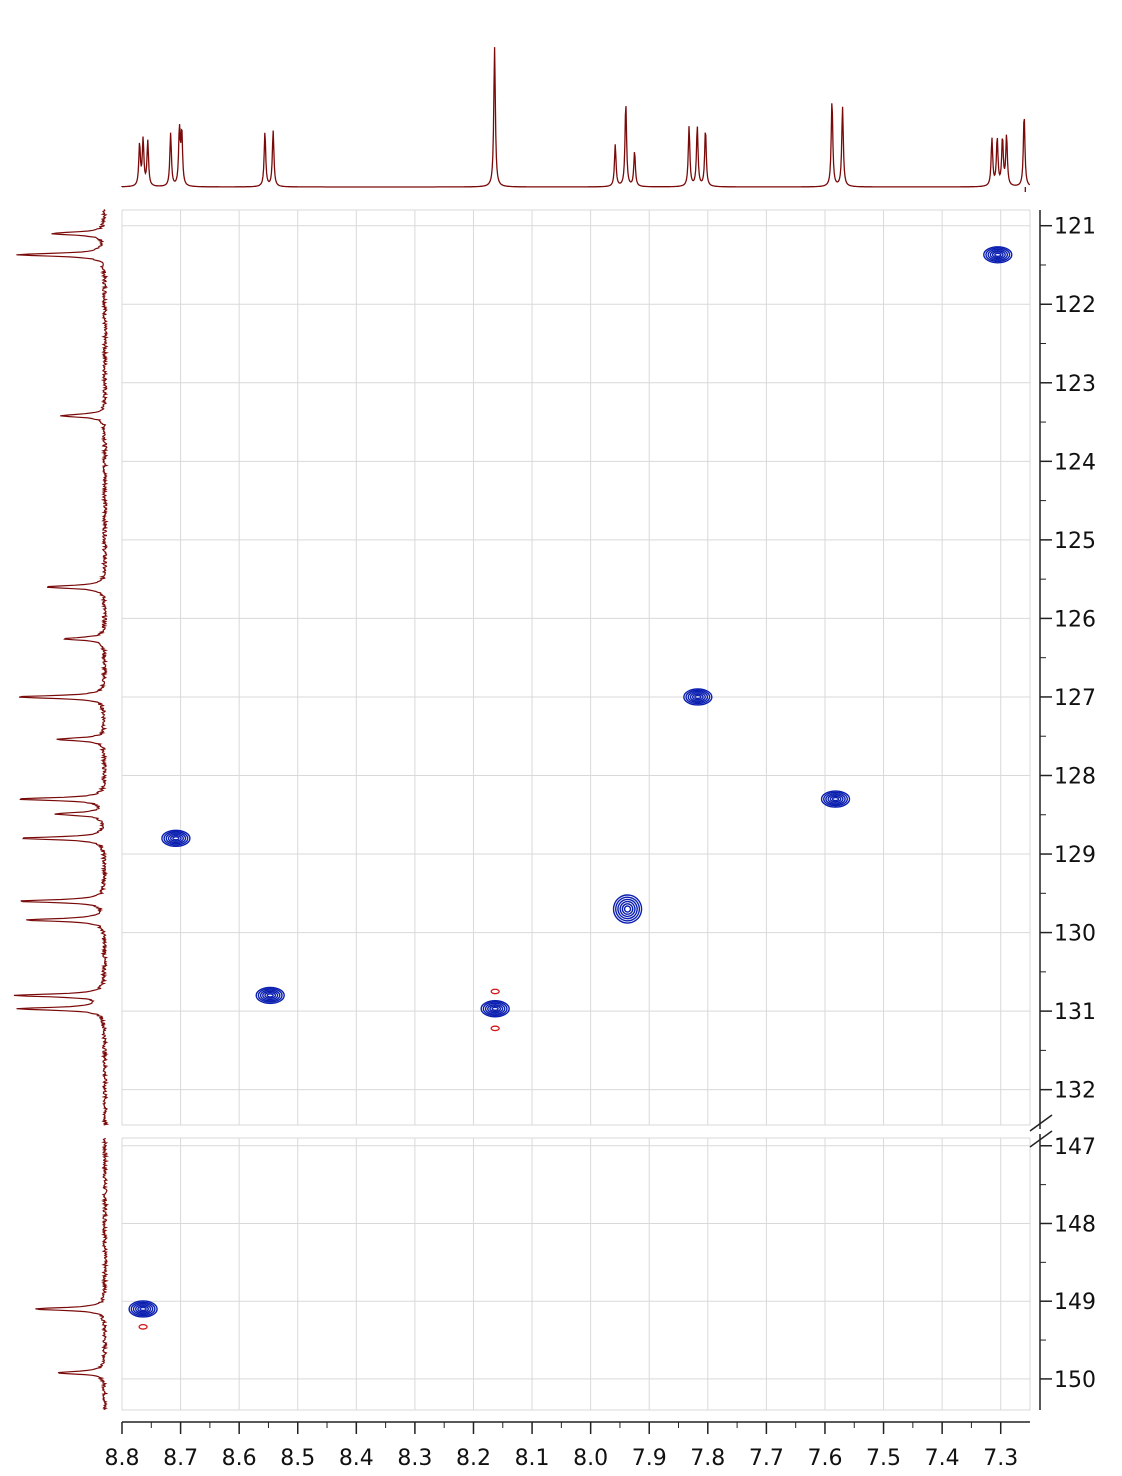 This screenshot has width=1122, height=1476. Describe the element at coordinates (1075, 227) in the screenshot. I see `y-tick-label: 121` at that location.